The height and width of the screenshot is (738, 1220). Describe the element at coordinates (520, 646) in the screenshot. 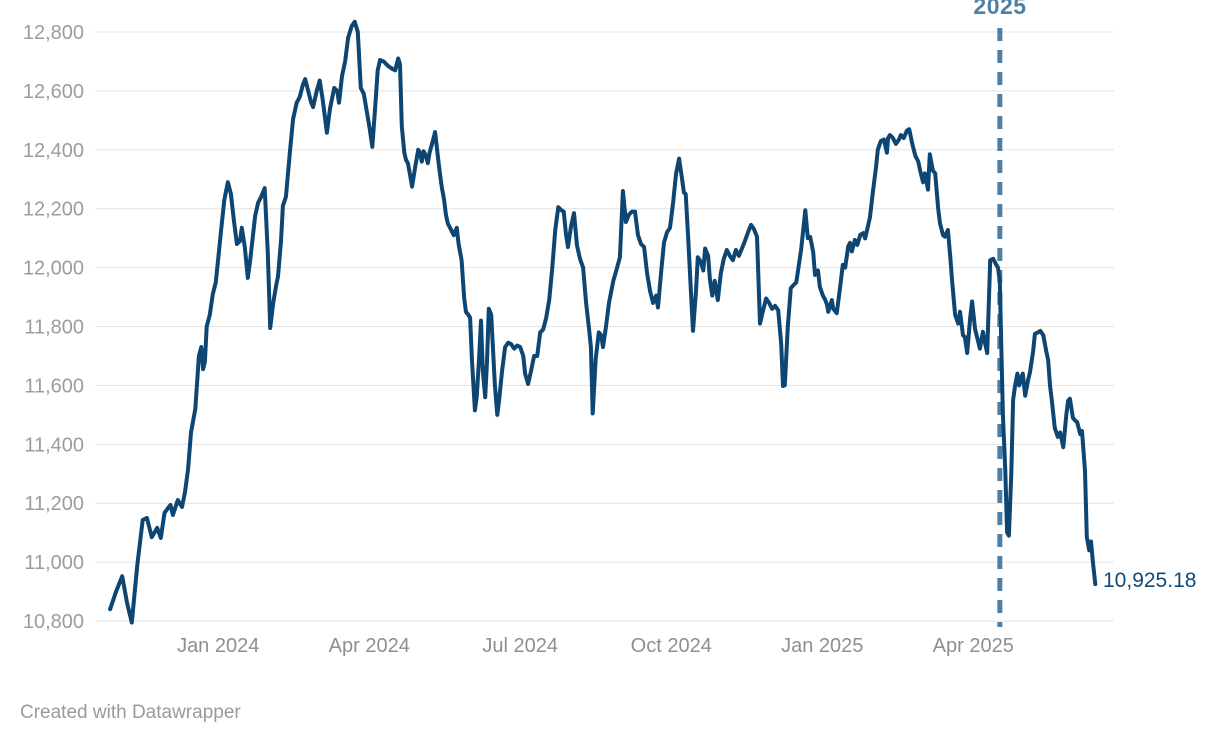

I see `x-axis-tick-label: Jul 2024` at that location.